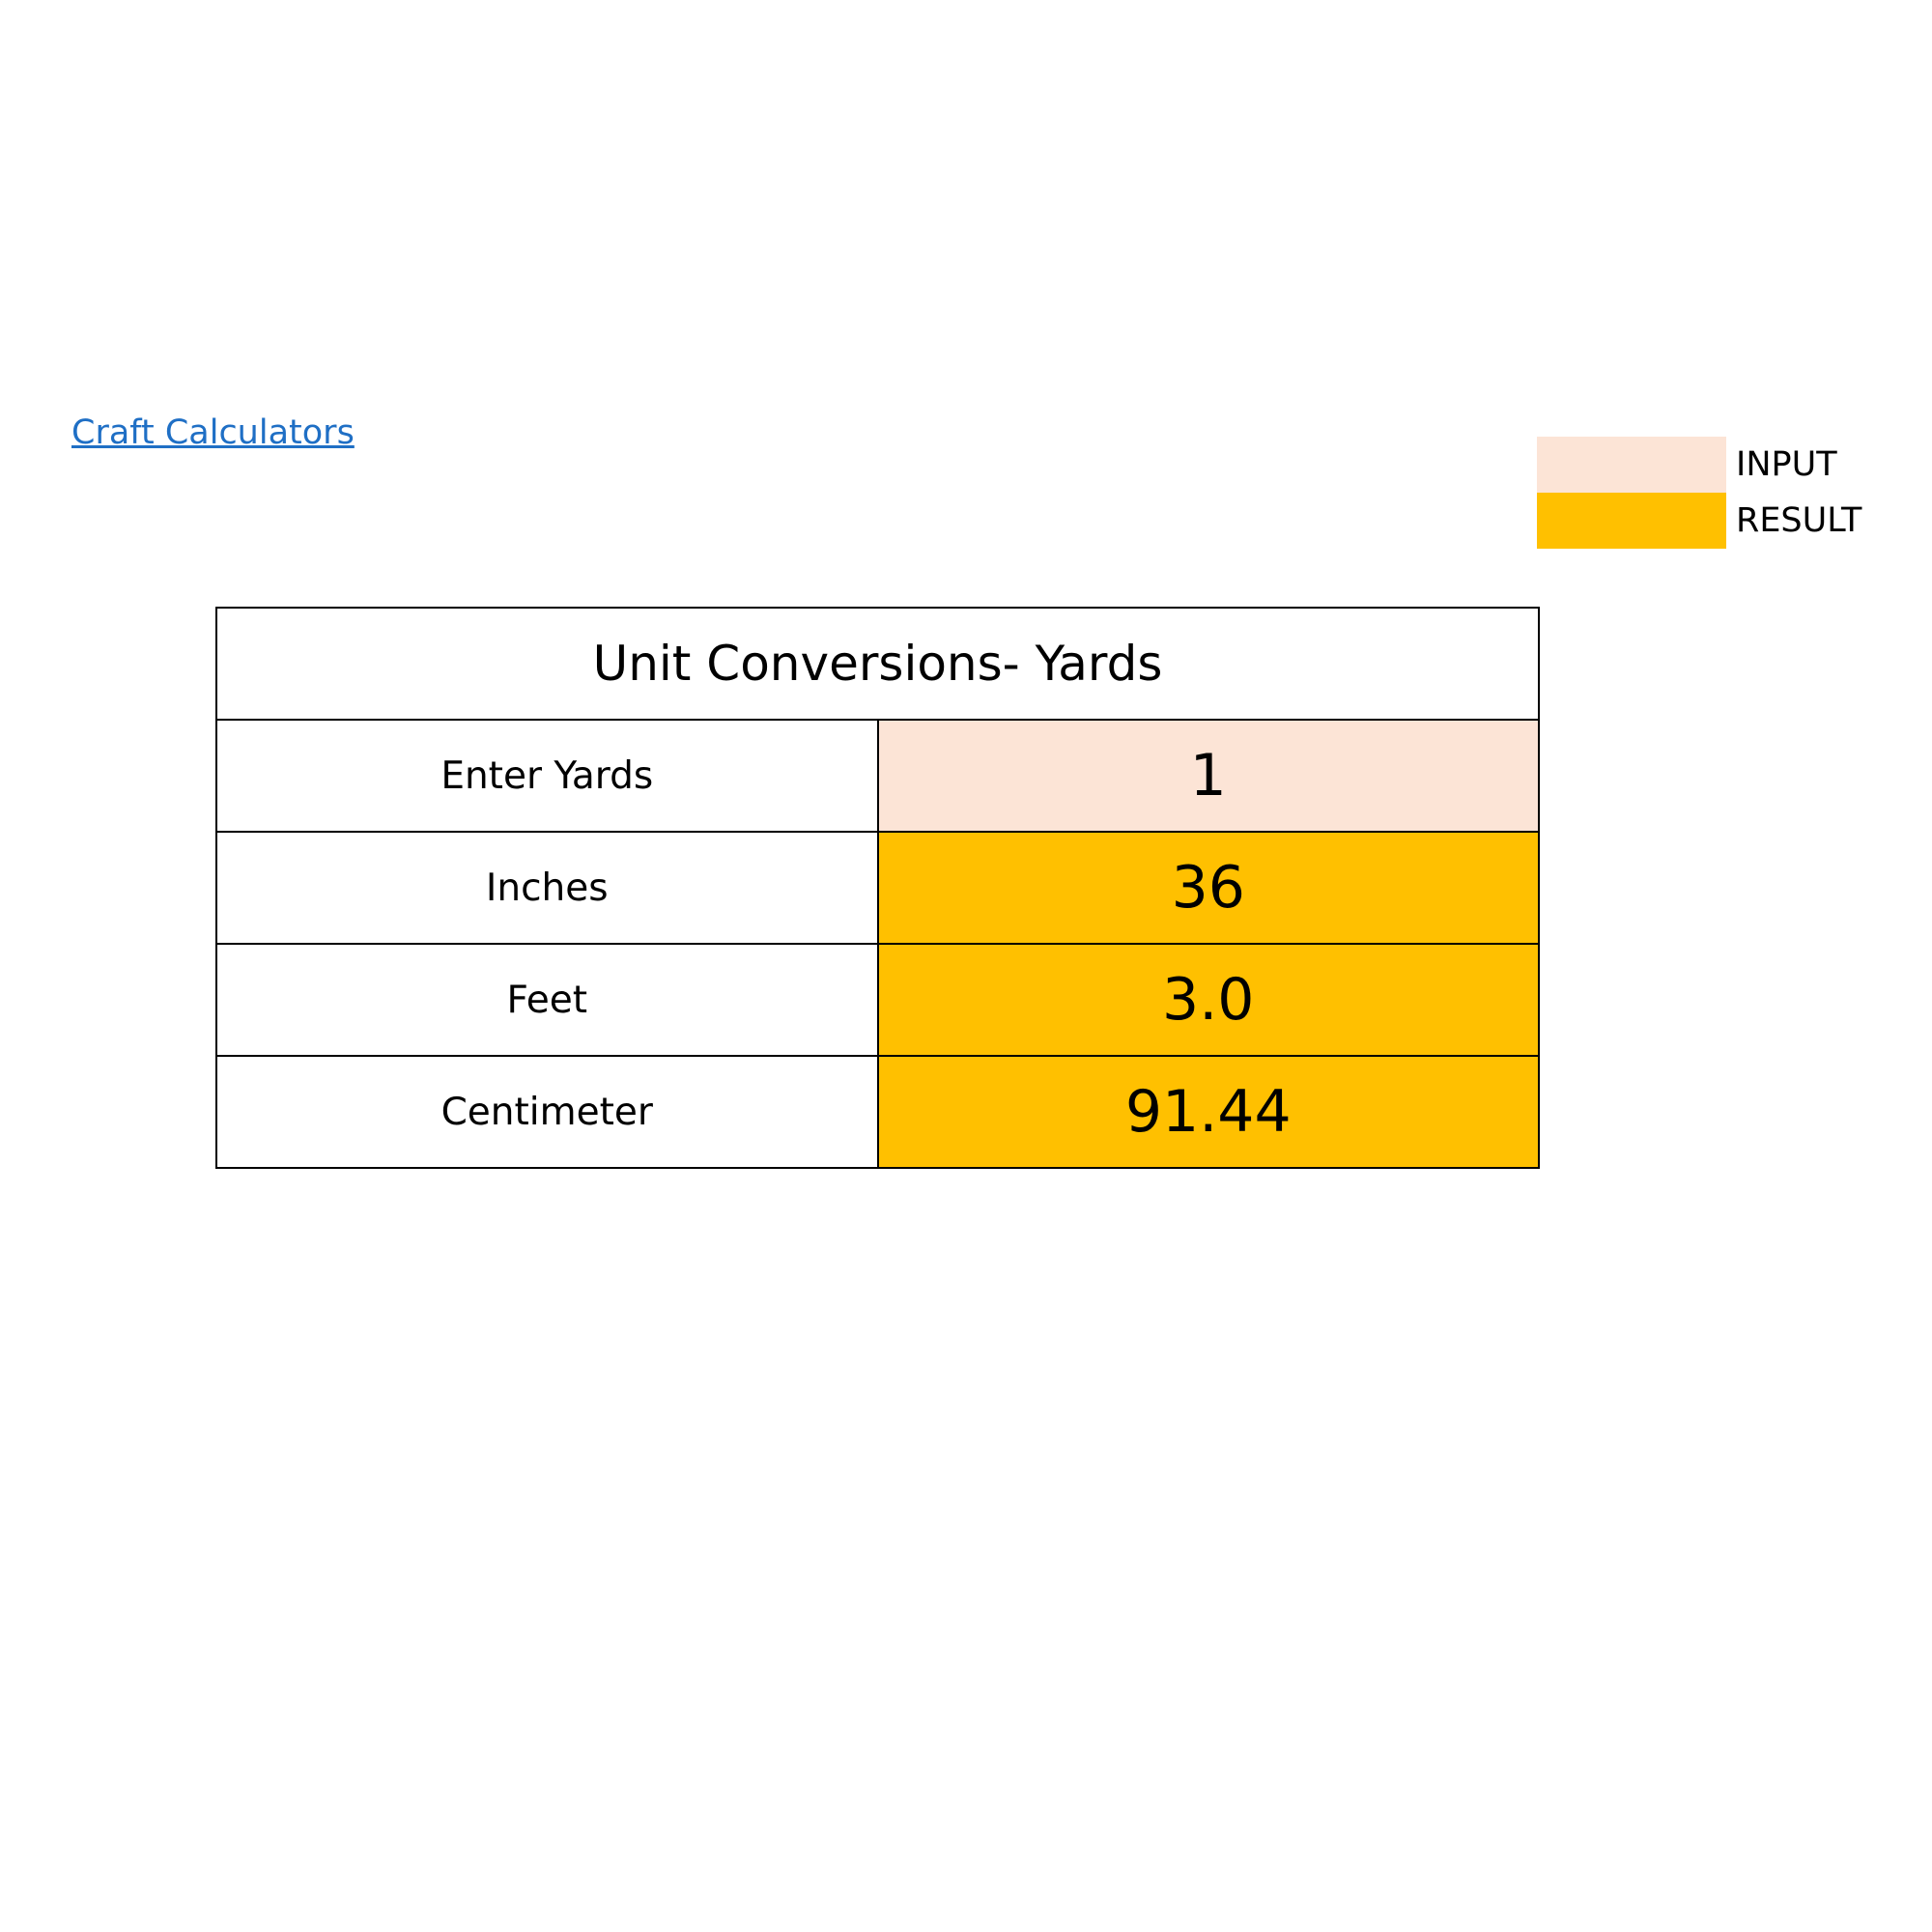 The image size is (1932, 1932). I want to click on row-label: Enter Yards, so click(547, 776).